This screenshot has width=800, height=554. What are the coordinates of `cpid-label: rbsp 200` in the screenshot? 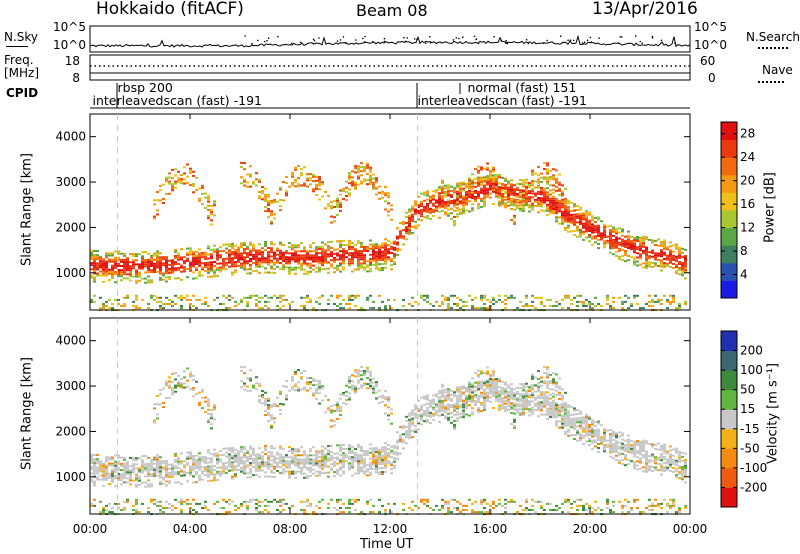 It's located at (145, 87).